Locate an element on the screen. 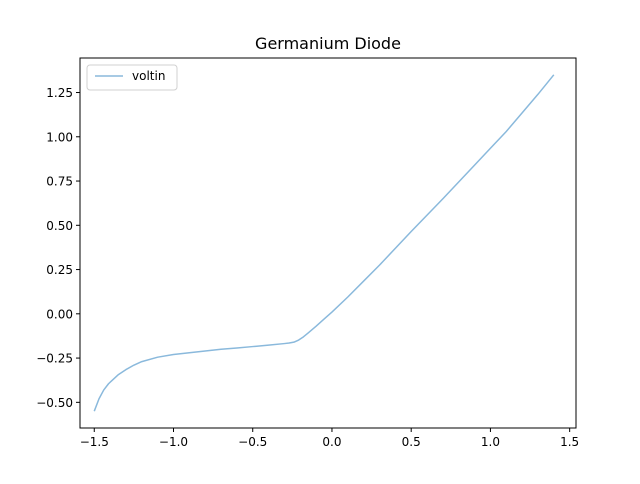  legend-label: voltin is located at coordinates (148, 76).